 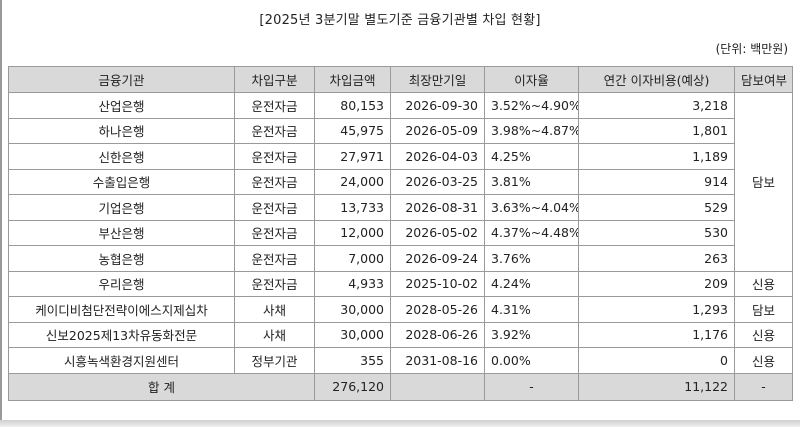 I want to click on cell-institution: 하나은행, so click(x=121, y=130).